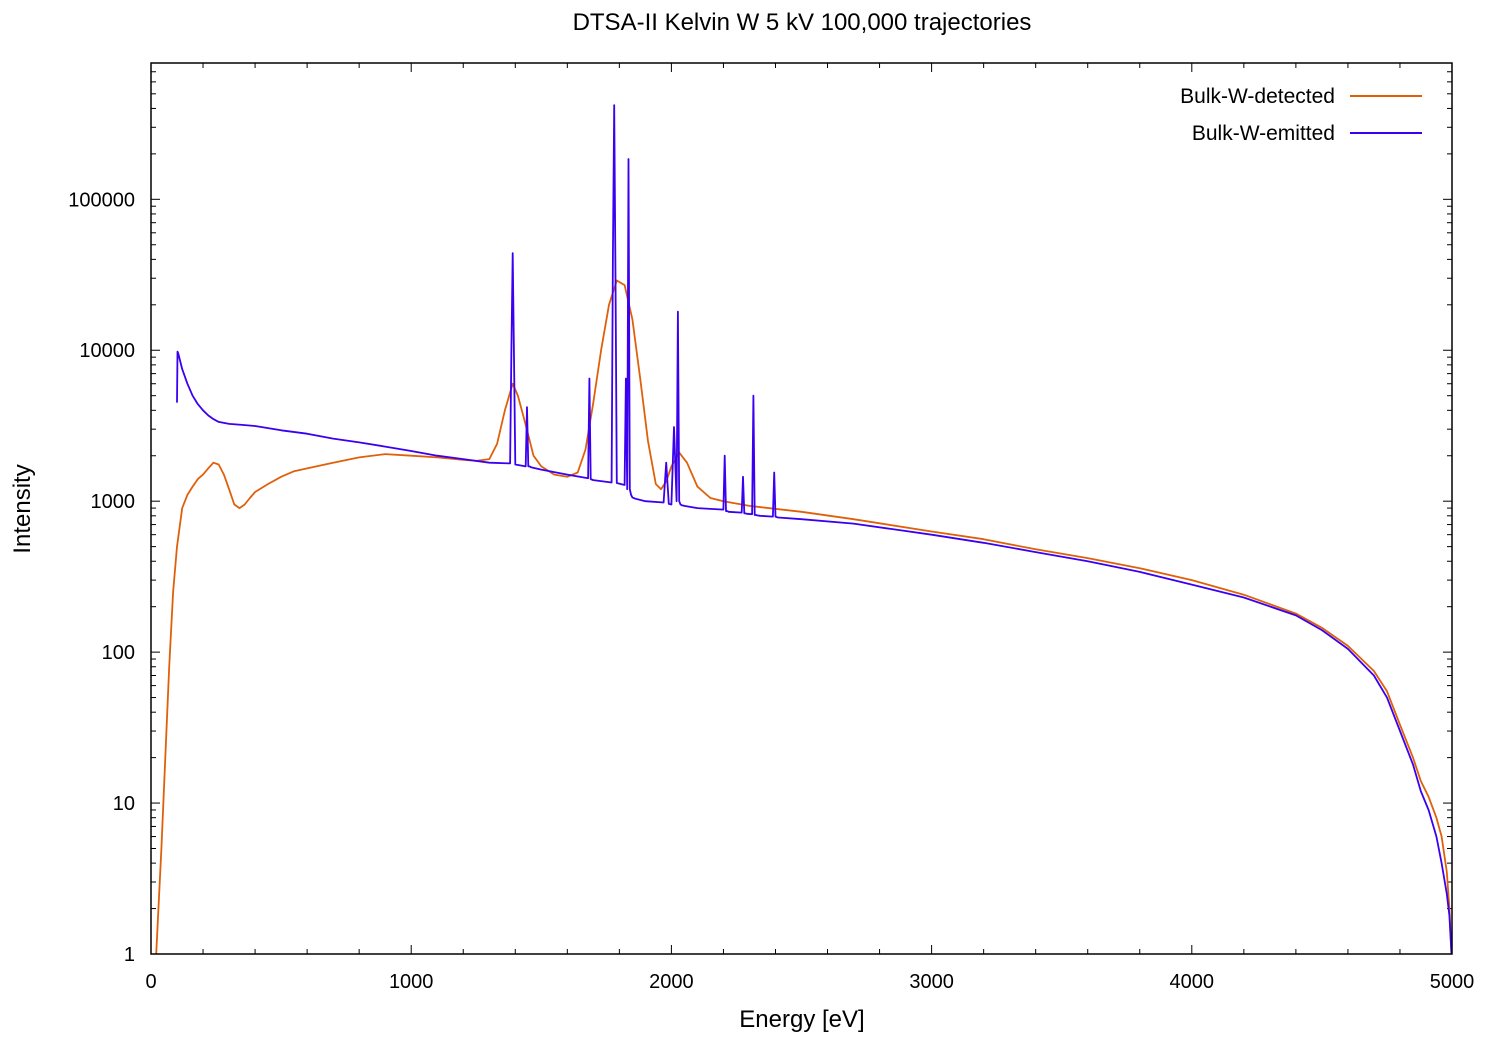  Describe the element at coordinates (124, 804) in the screenshot. I see `y-tick-label: 10` at that location.